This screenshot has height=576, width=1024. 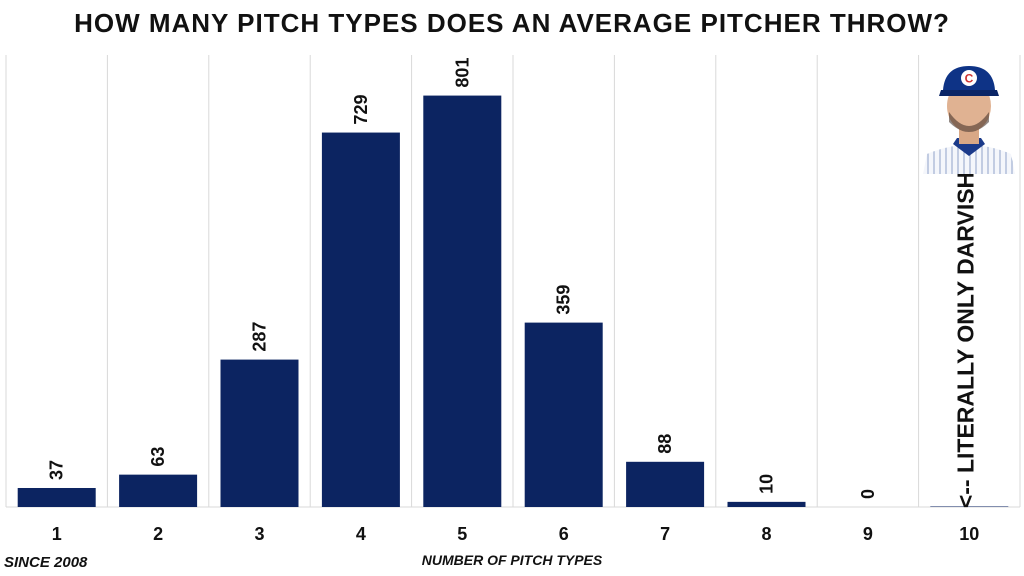 What do you see at coordinates (361, 534) in the screenshot?
I see `x-tick-4: 4` at bounding box center [361, 534].